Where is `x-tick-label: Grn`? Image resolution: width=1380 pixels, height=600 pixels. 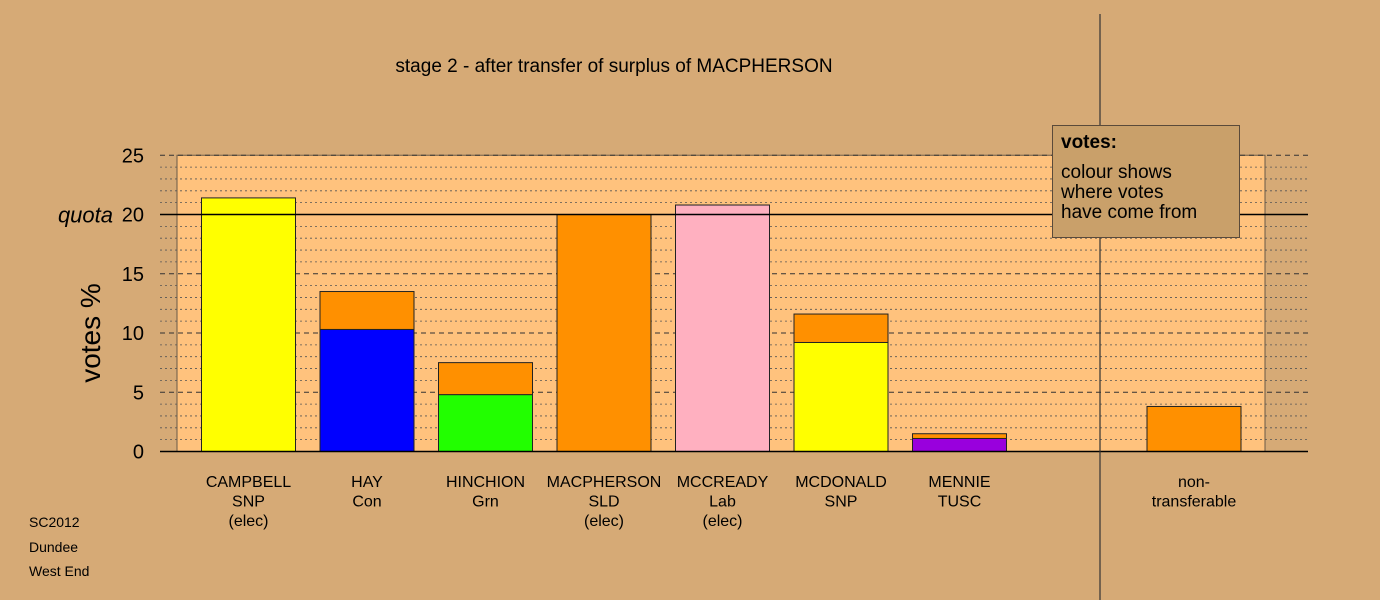 x-tick-label: Grn is located at coordinates (485, 502).